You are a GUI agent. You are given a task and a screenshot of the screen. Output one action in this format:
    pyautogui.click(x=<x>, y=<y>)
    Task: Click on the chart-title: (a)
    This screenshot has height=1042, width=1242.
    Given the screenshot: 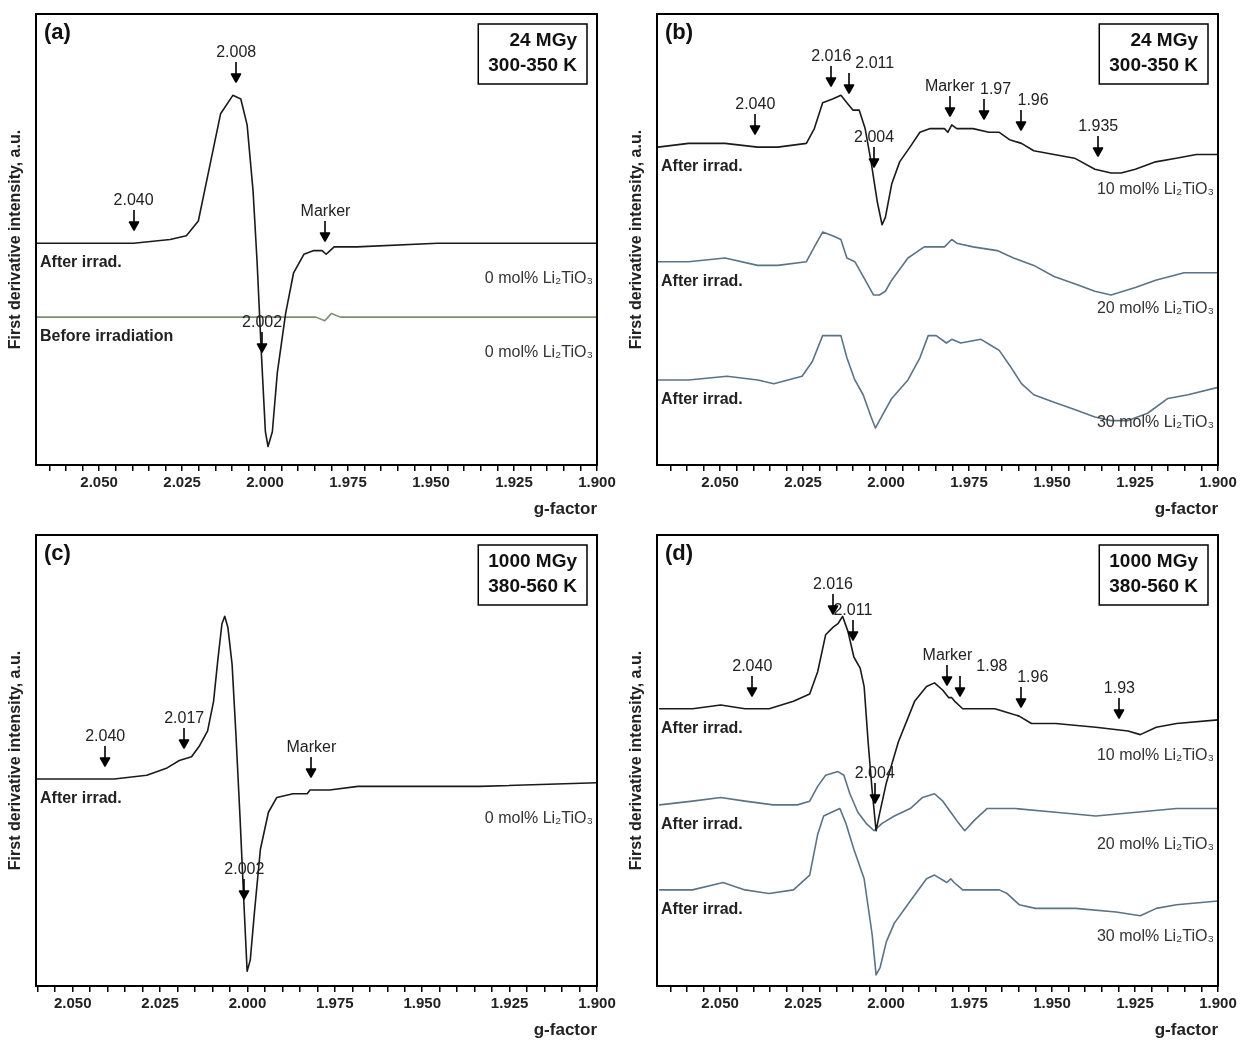 What is the action you would take?
    pyautogui.click(x=57, y=32)
    